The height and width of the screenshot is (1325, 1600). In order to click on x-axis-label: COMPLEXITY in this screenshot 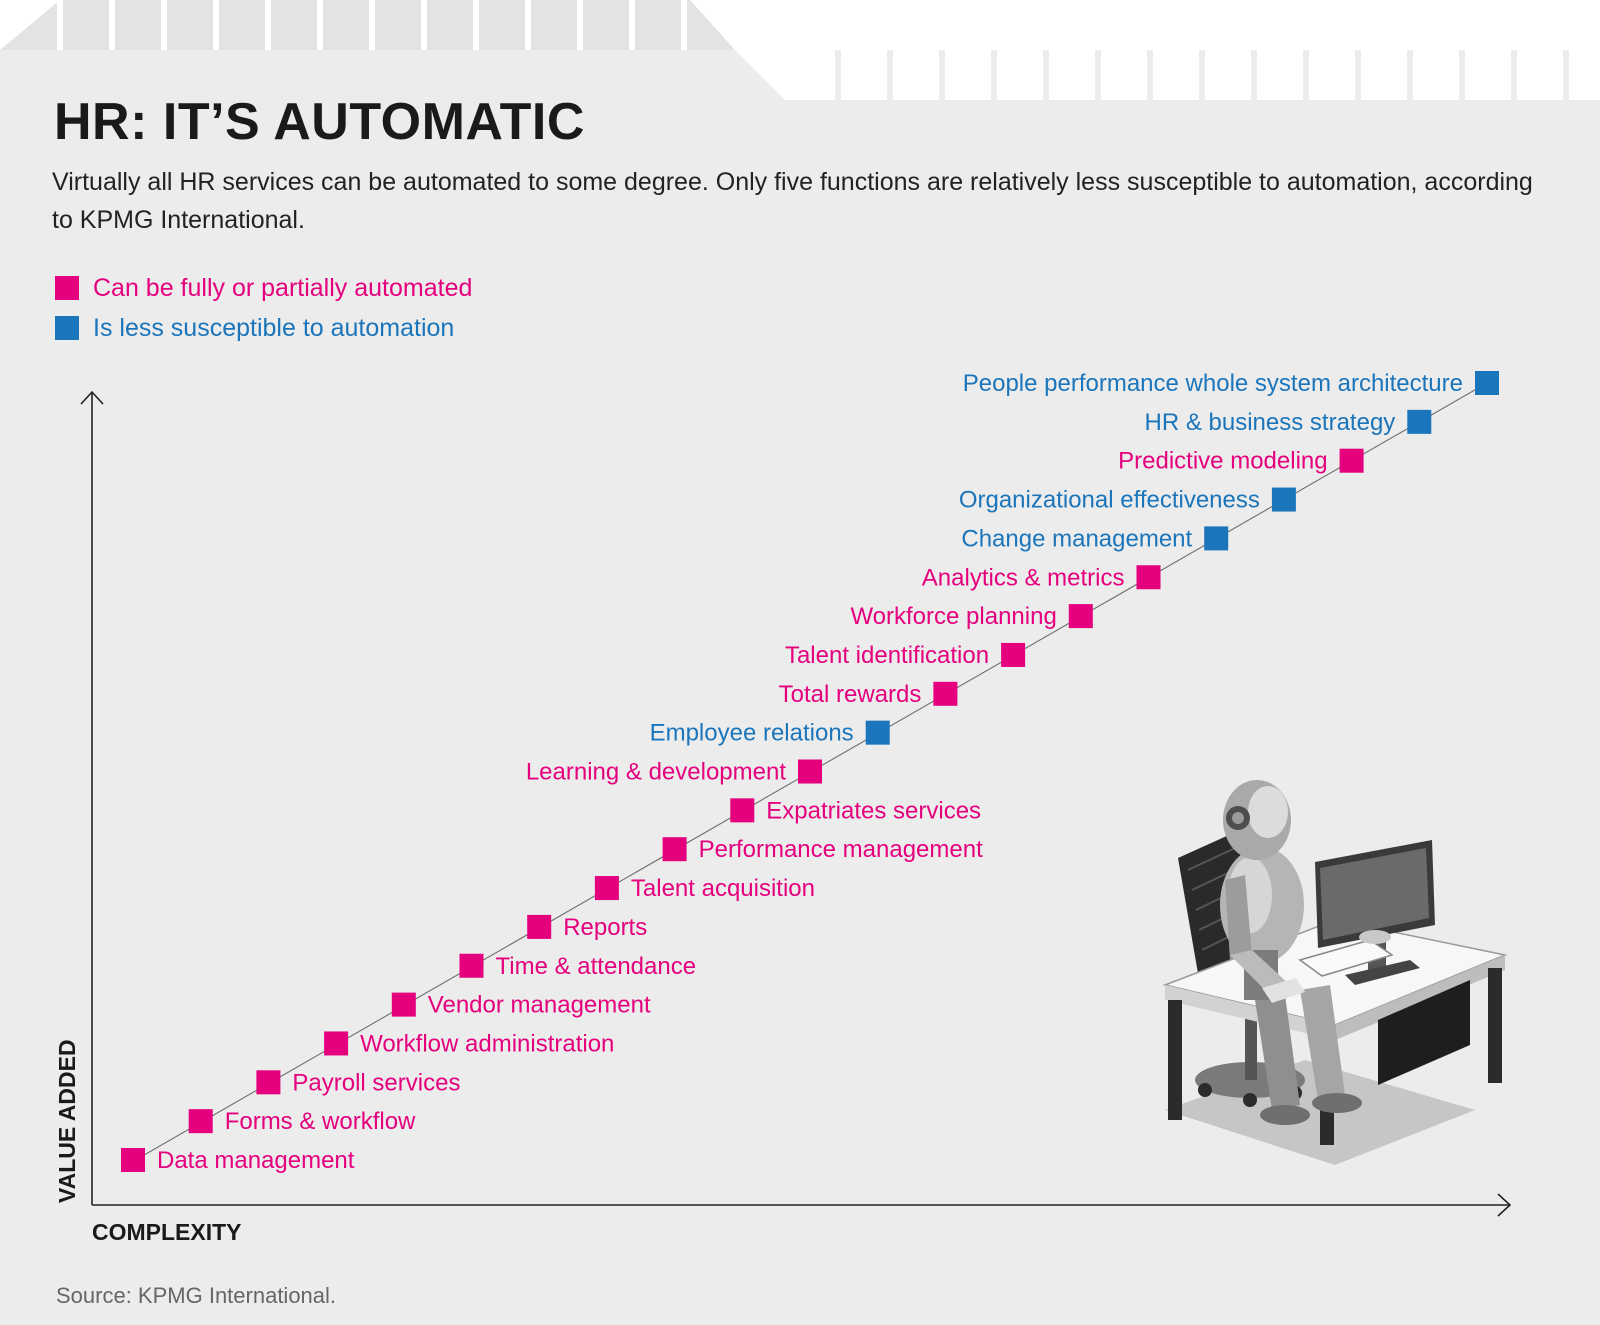, I will do `click(167, 1232)`.